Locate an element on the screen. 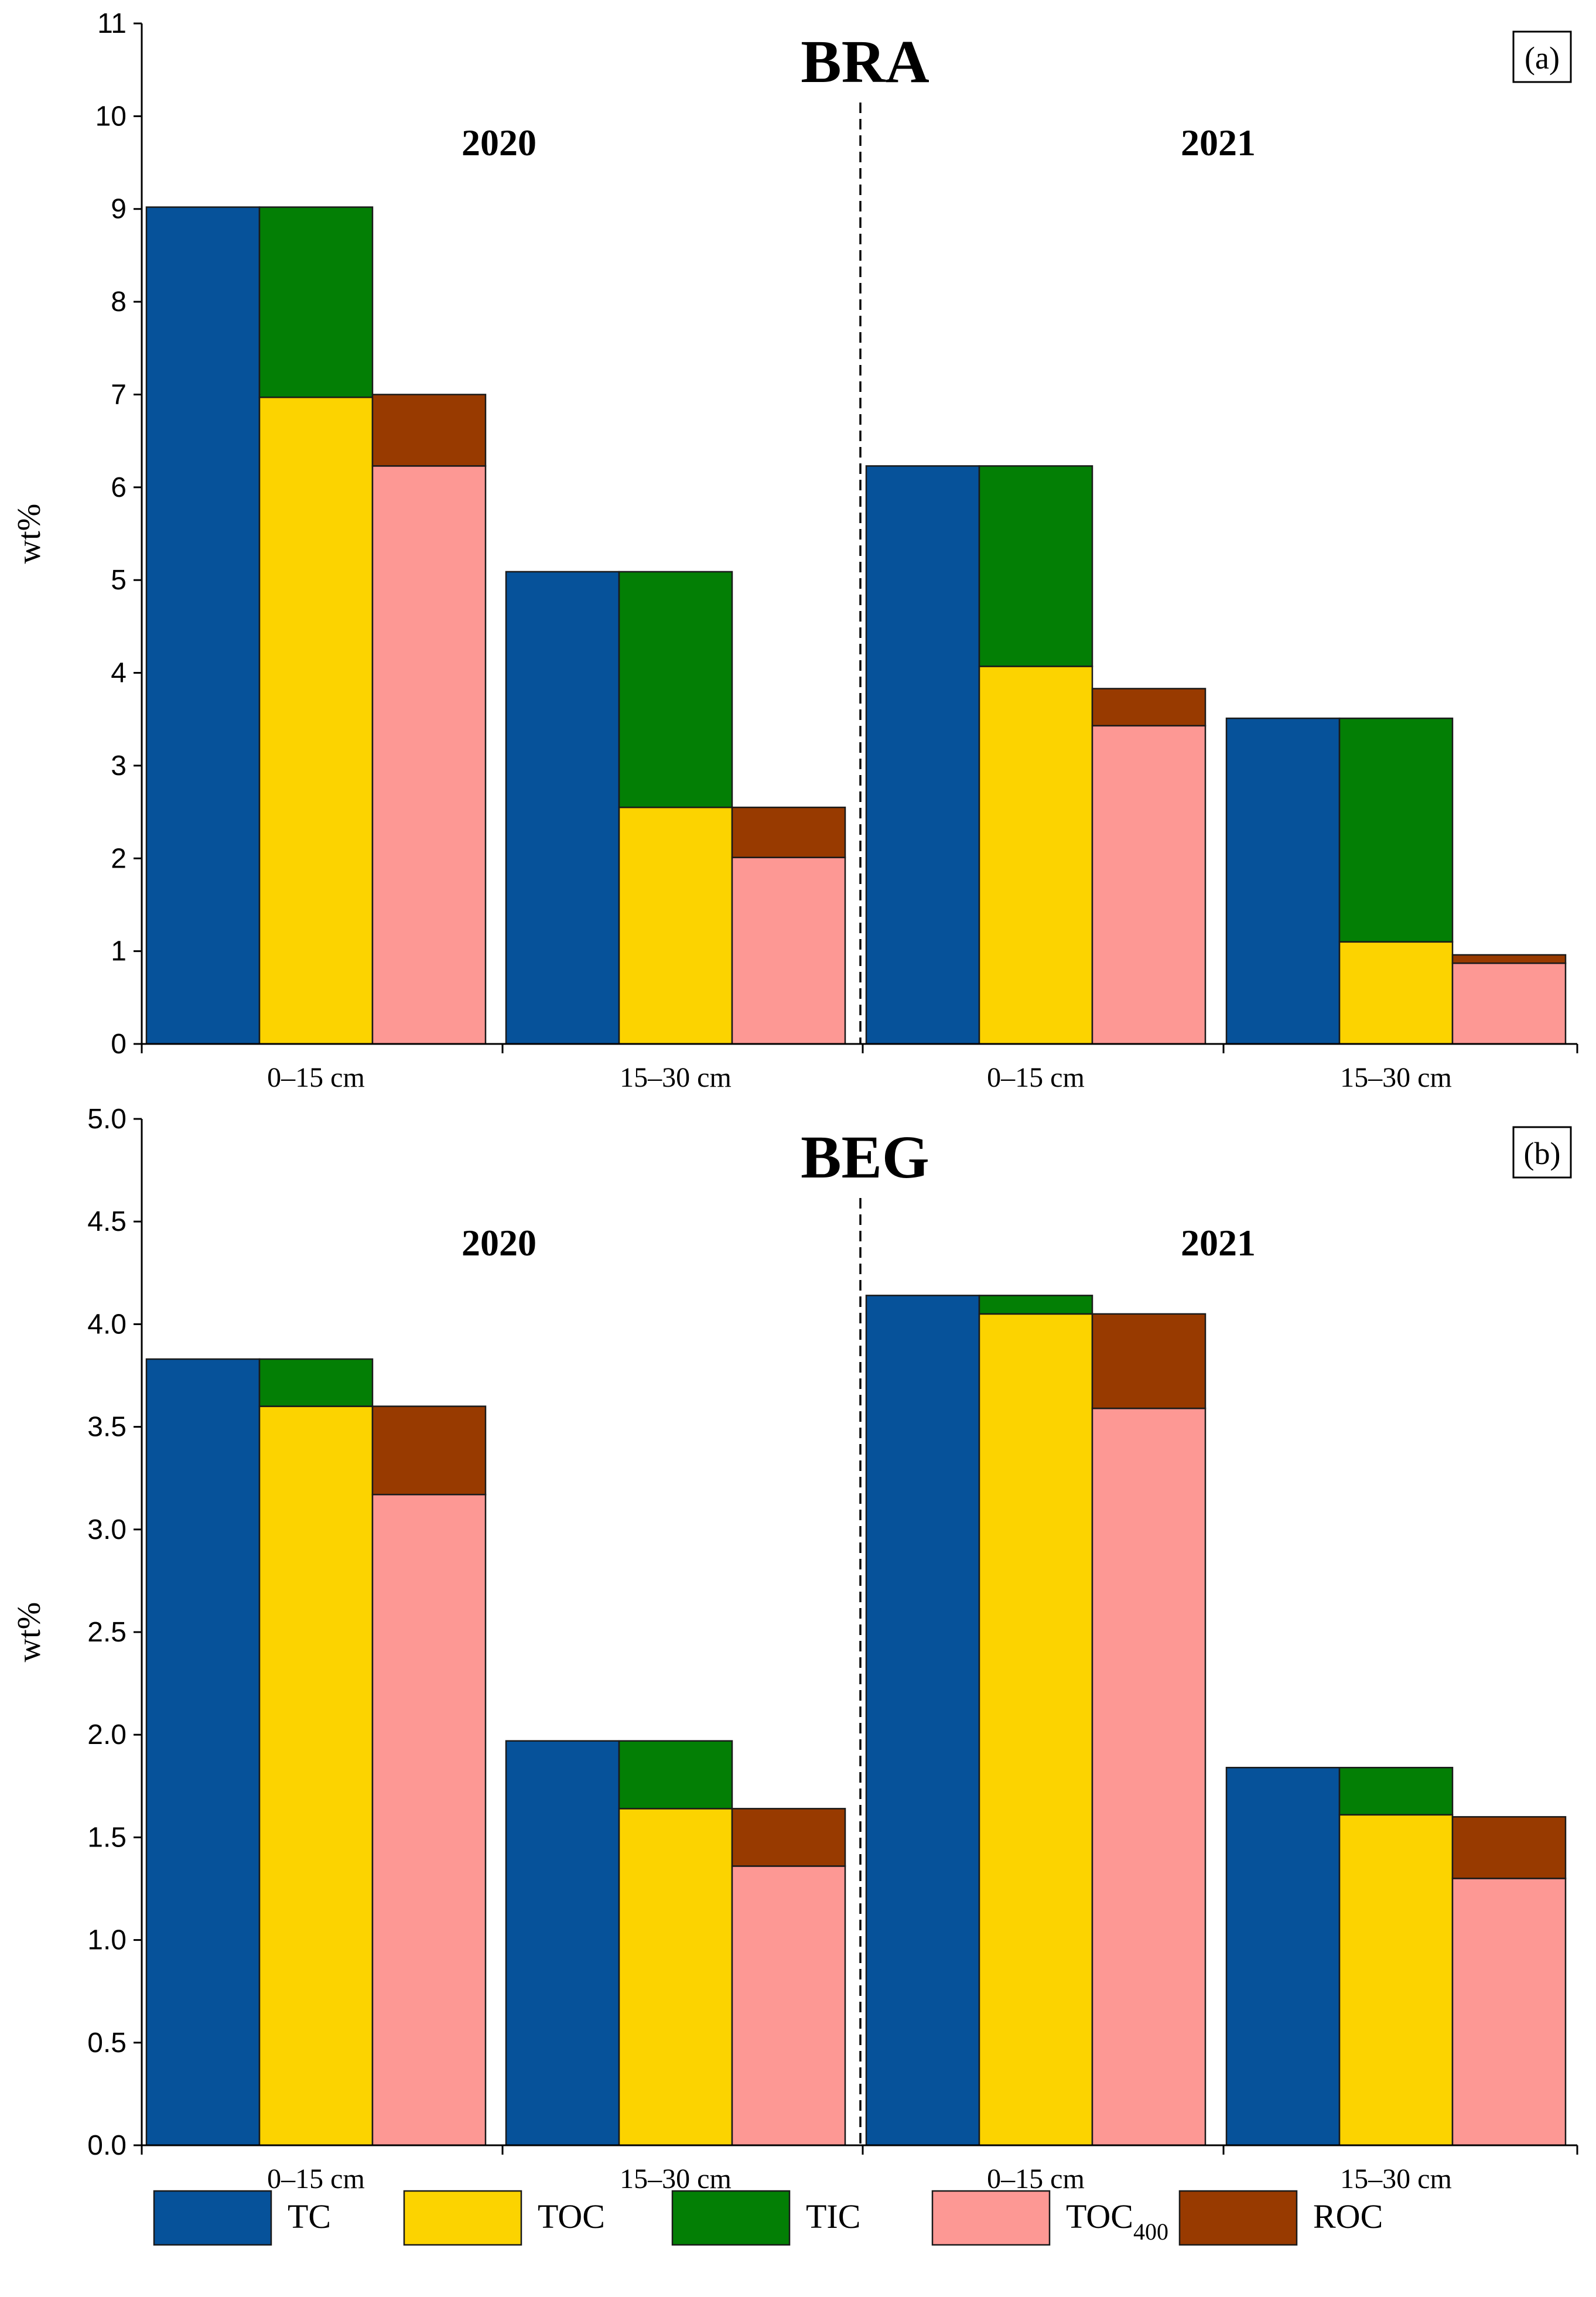 This screenshot has width=1596, height=2297. y-tick-label: 4.5 is located at coordinates (107, 1221).